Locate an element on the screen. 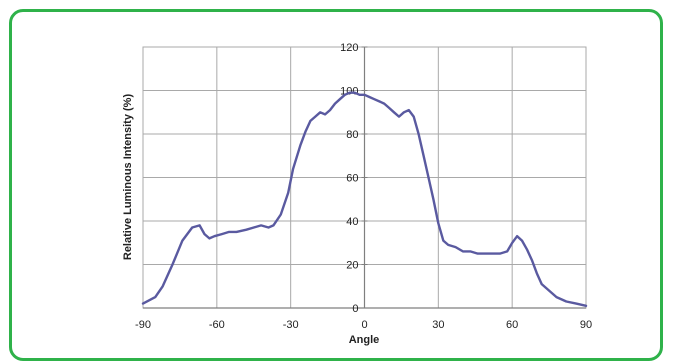 The height and width of the screenshot is (361, 678). y-tick-label: 40 is located at coordinates (352, 222).